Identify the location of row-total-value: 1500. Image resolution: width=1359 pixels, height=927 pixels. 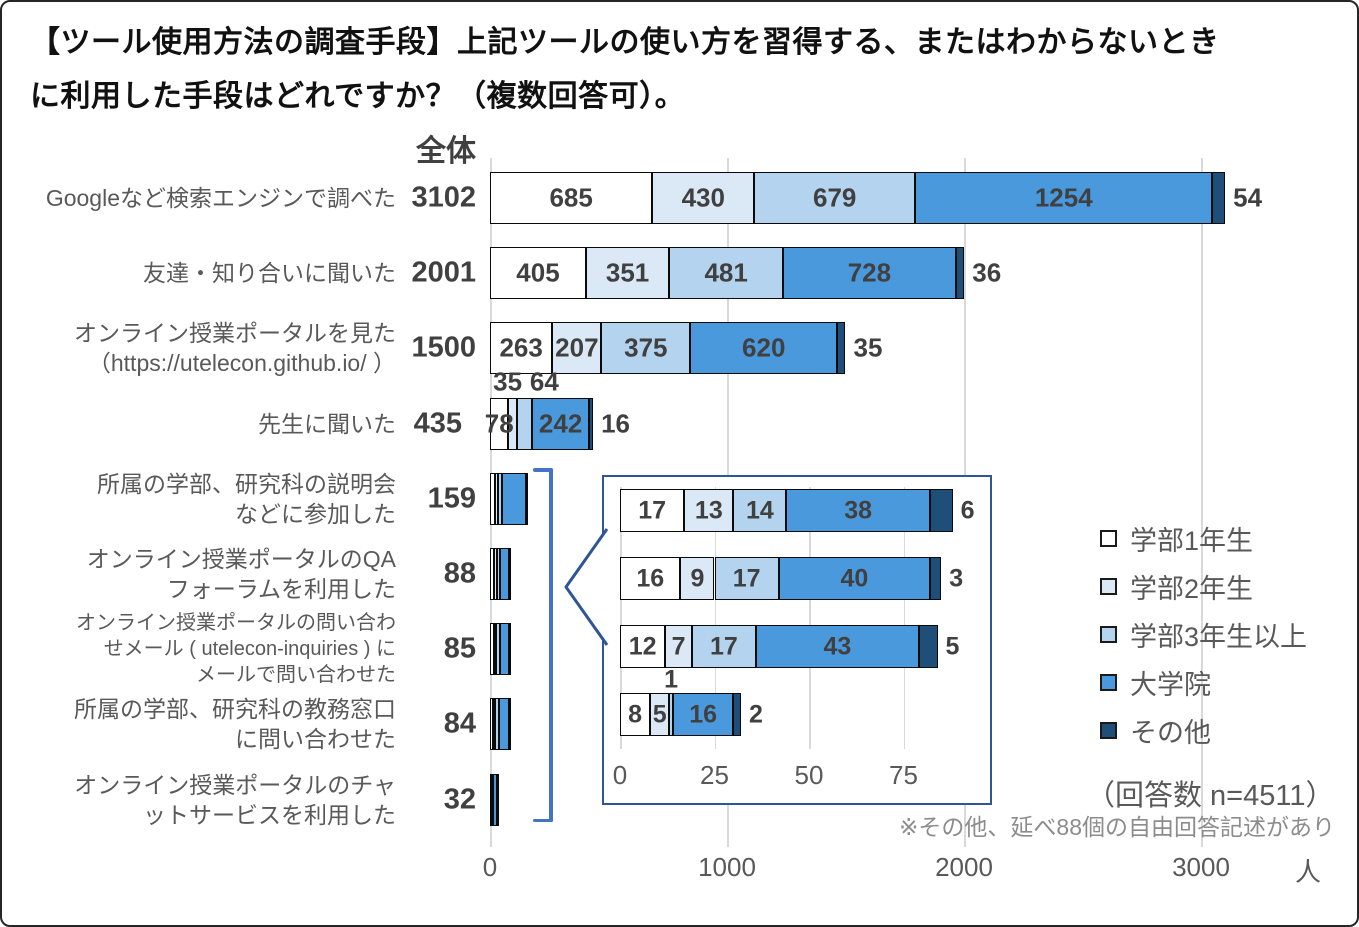
(443, 347).